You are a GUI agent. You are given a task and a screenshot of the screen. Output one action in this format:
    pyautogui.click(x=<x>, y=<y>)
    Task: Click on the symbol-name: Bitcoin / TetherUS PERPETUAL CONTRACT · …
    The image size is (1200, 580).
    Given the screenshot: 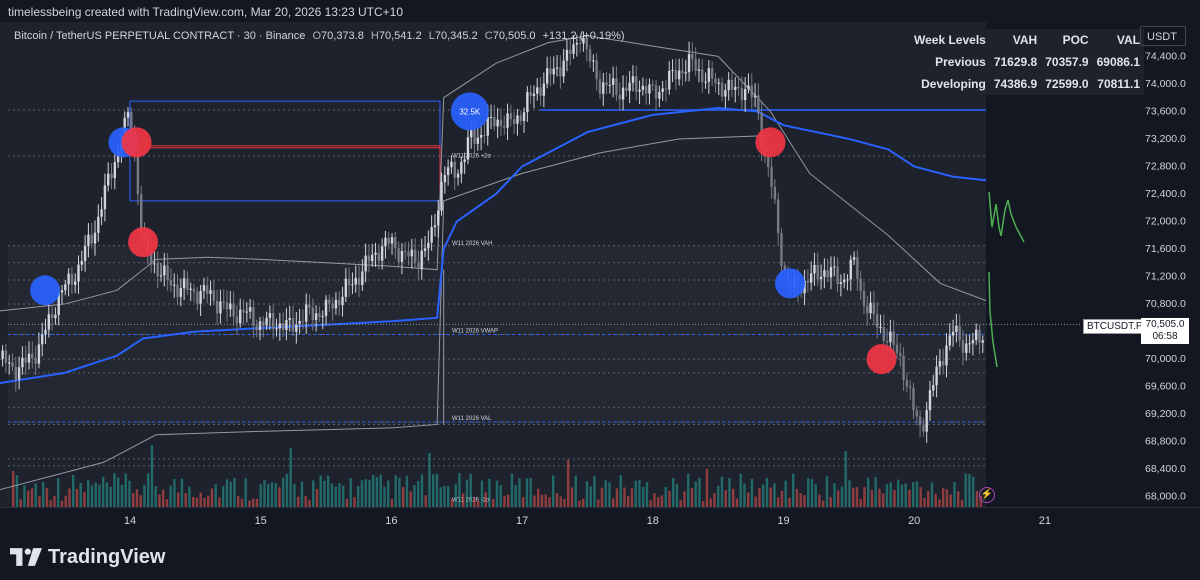 What is the action you would take?
    pyautogui.click(x=160, y=36)
    